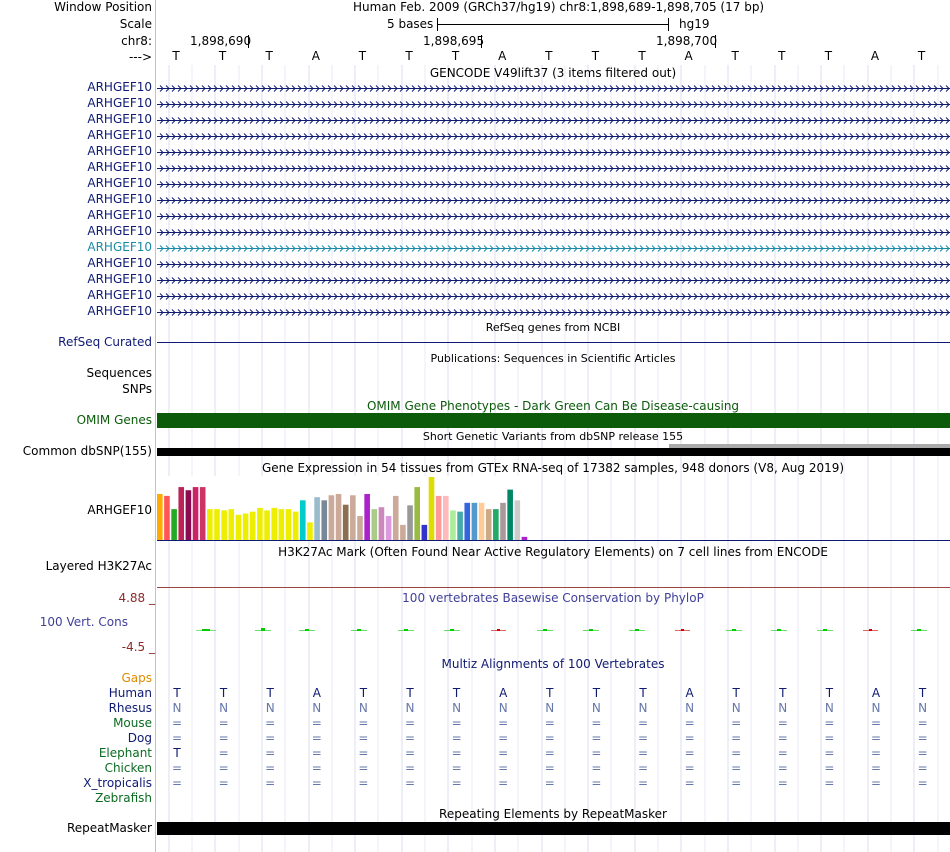 The image size is (950, 852). Describe the element at coordinates (123, 798) in the screenshot. I see `species-label: Zebrafish` at that location.